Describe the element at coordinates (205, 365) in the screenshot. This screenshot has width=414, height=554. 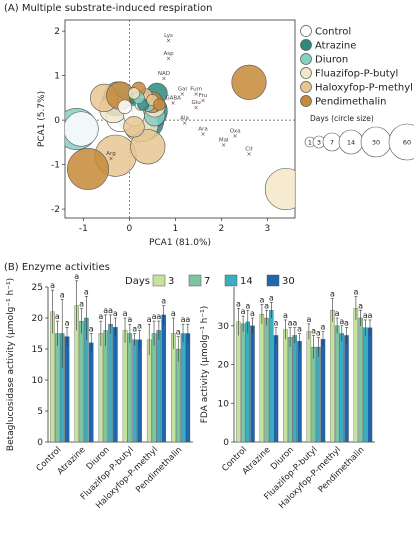
I see `y-axis-title: FDA activity (μmolg⁻¹ h⁻¹)` at that location.